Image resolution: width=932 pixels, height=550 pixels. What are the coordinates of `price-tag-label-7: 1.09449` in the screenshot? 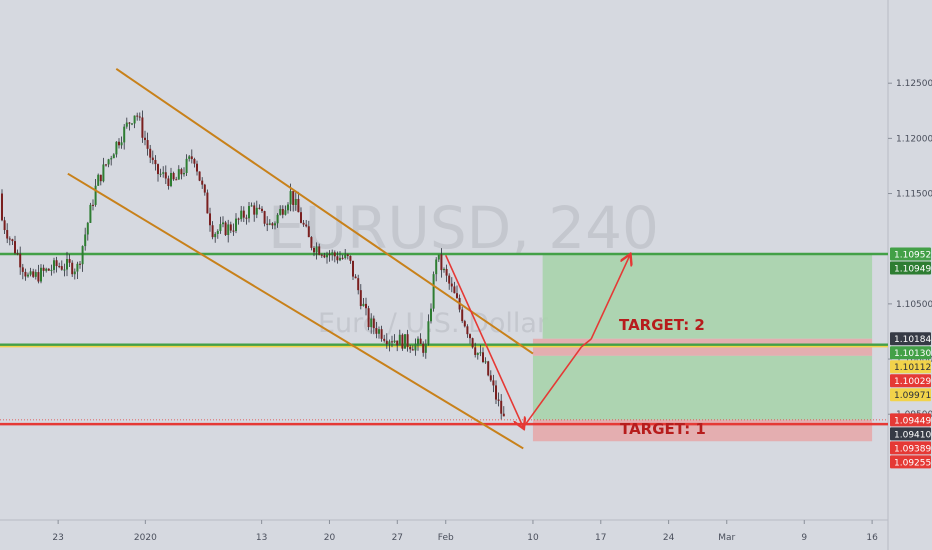 It's located at (912, 421).